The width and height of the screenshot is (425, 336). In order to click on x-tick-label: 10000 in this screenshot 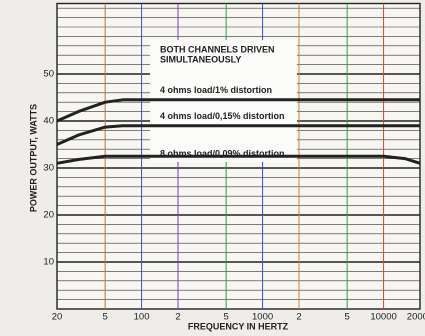, I will do `click(383, 317)`.